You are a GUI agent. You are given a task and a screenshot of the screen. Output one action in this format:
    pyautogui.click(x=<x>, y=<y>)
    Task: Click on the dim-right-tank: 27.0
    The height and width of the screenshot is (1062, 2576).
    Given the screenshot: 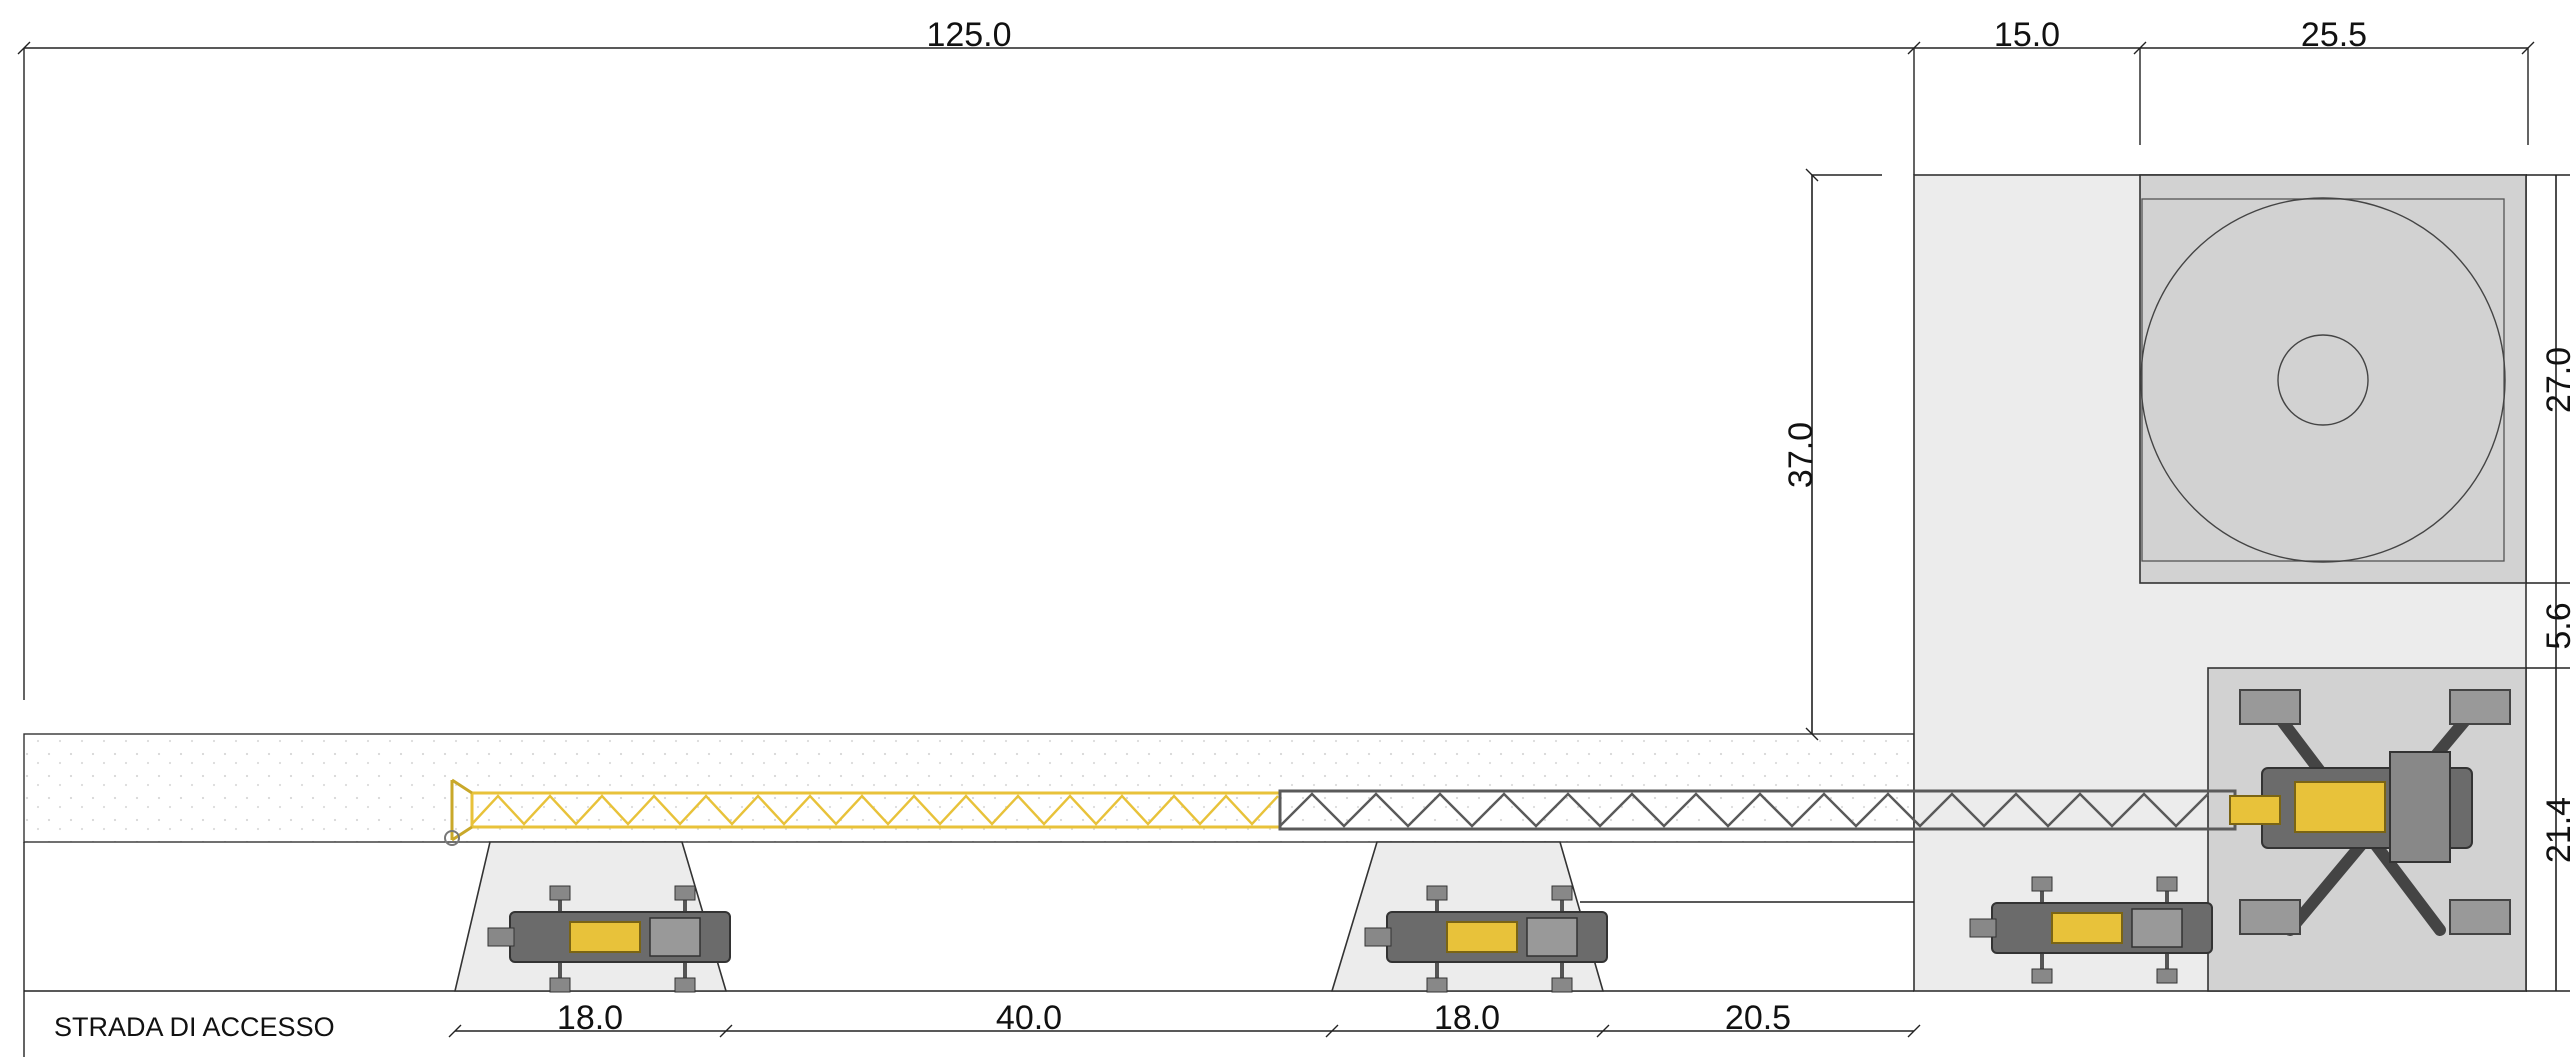 What is the action you would take?
    pyautogui.click(x=2558, y=380)
    